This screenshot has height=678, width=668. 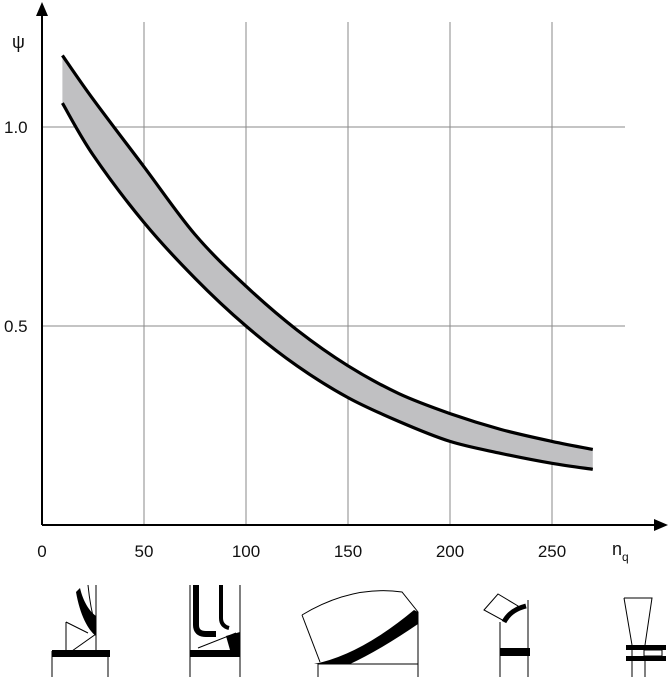 I want to click on y-tick-label: 0.5, so click(x=16, y=326).